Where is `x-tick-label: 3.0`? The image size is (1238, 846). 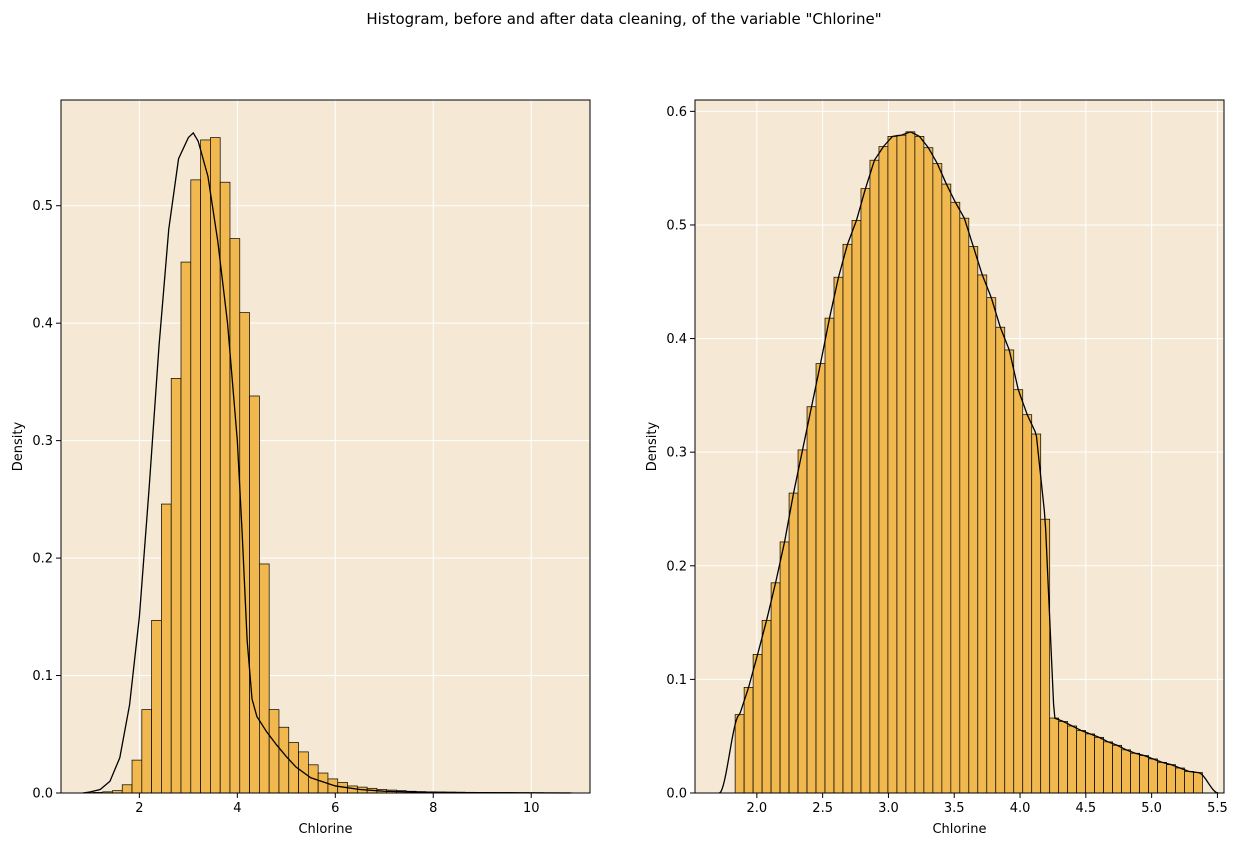
x-tick-label: 3.0 is located at coordinates (888, 808).